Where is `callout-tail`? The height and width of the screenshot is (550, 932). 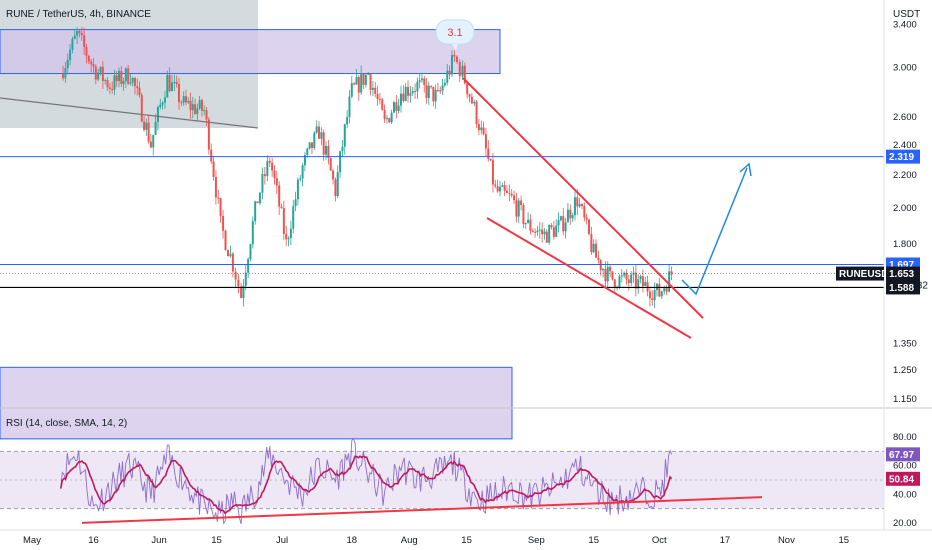
callout-tail is located at coordinates (455, 47).